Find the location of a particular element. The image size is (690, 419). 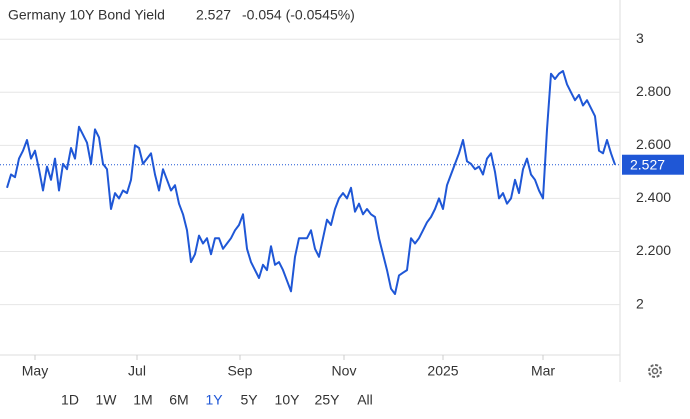

range-button: 1M is located at coordinates (142, 400).